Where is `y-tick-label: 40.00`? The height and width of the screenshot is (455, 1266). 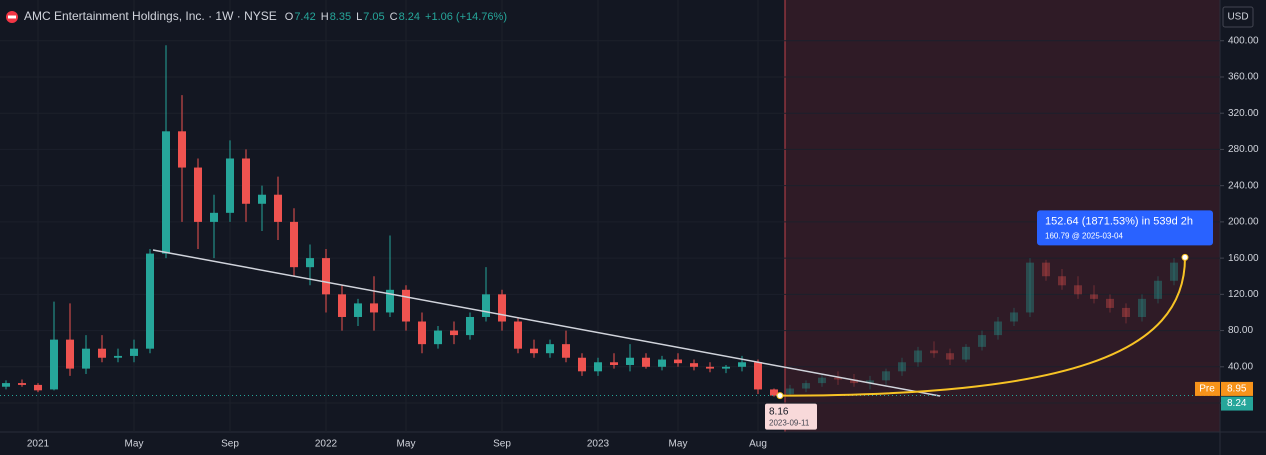
y-tick-label: 40.00 is located at coordinates (1240, 366).